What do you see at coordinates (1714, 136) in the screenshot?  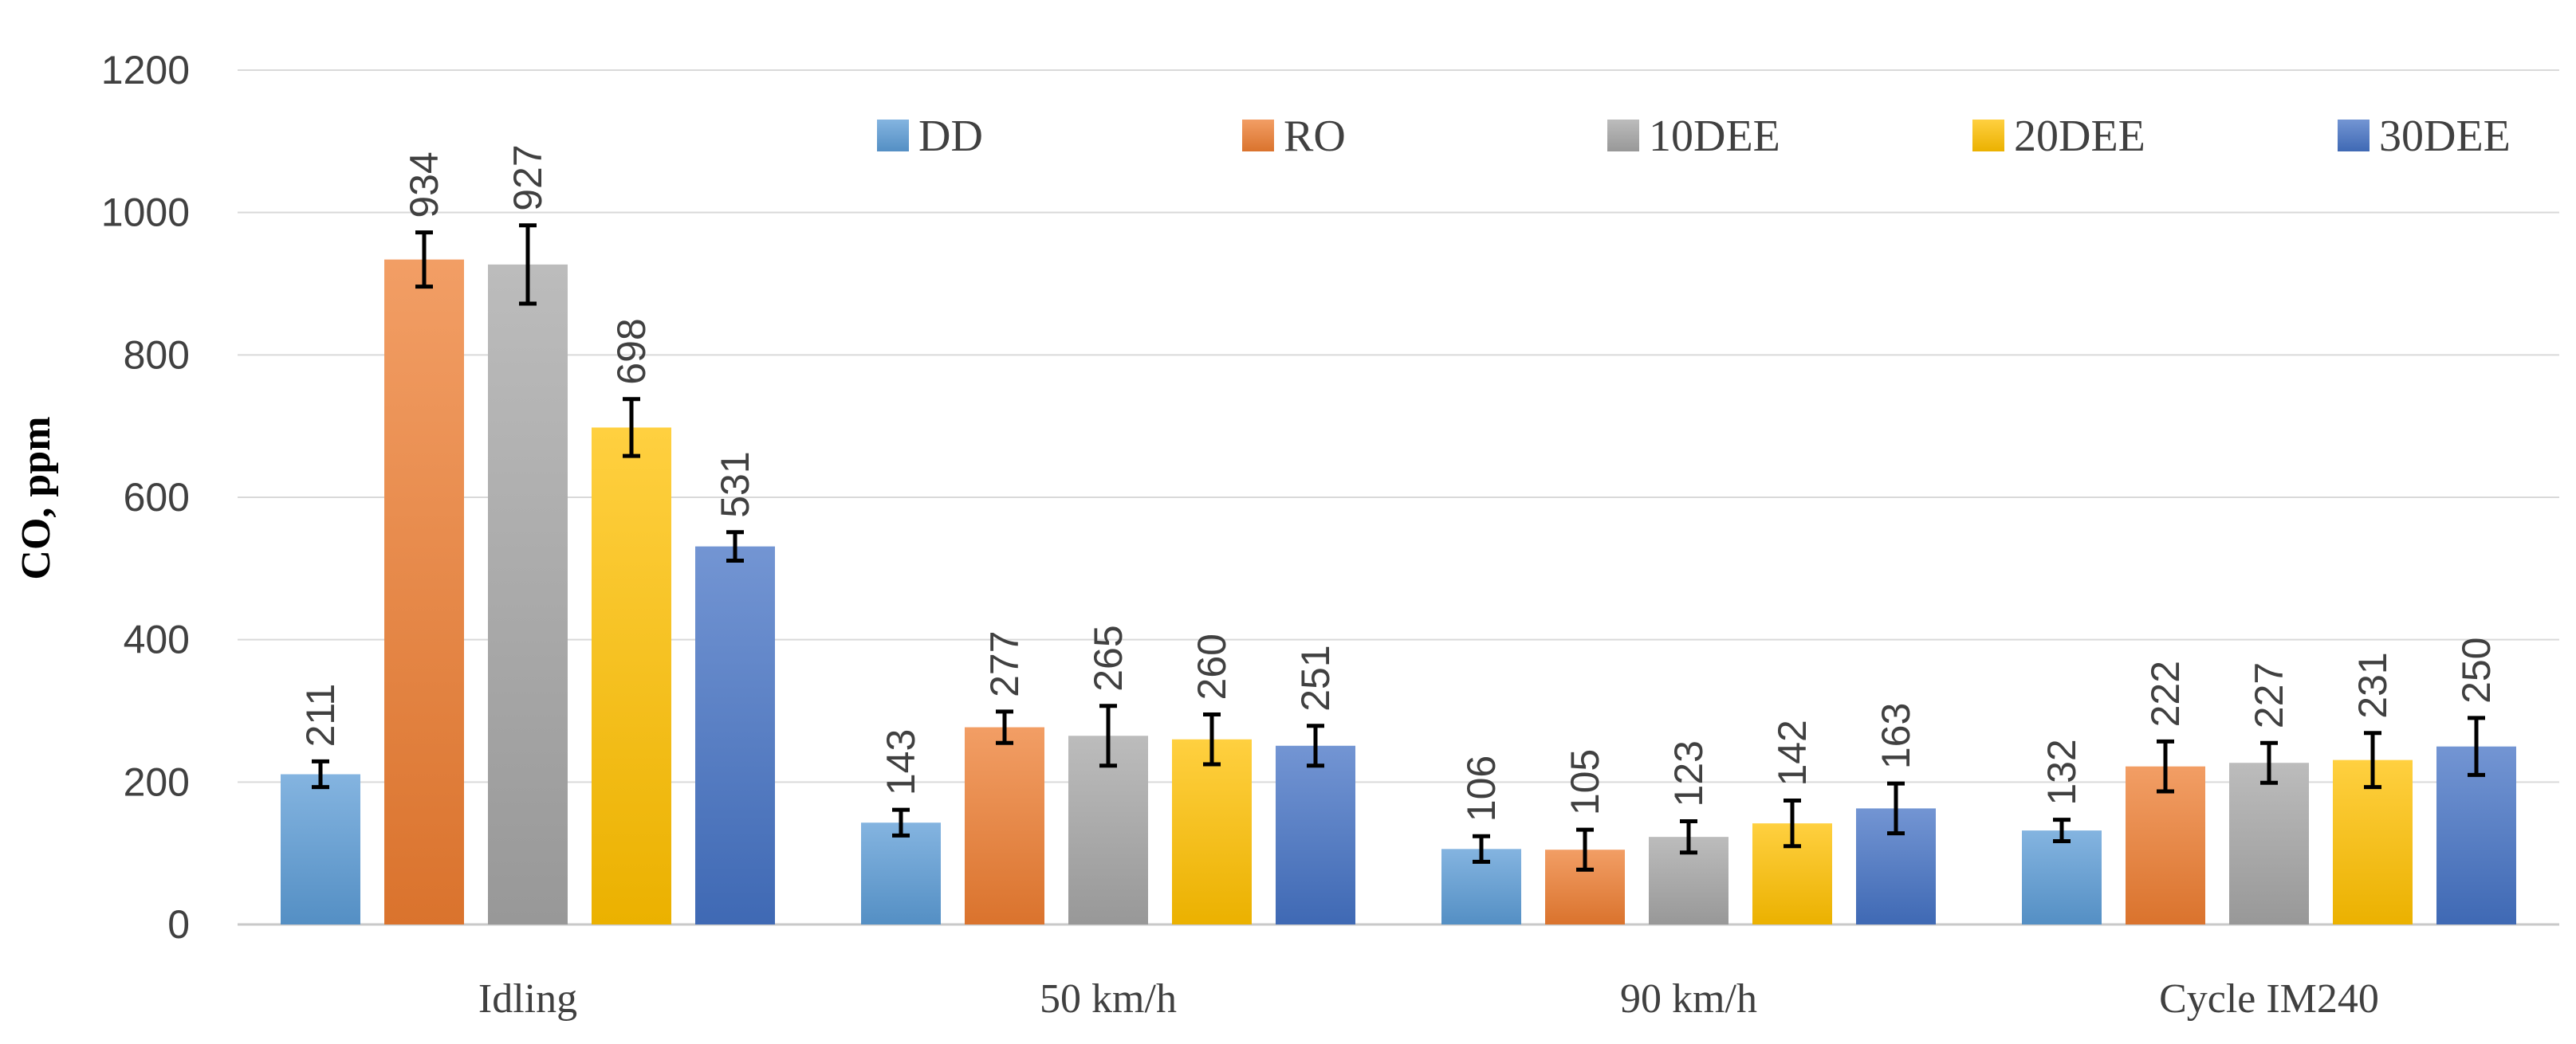 I see `legend-label: 10DEE` at bounding box center [1714, 136].